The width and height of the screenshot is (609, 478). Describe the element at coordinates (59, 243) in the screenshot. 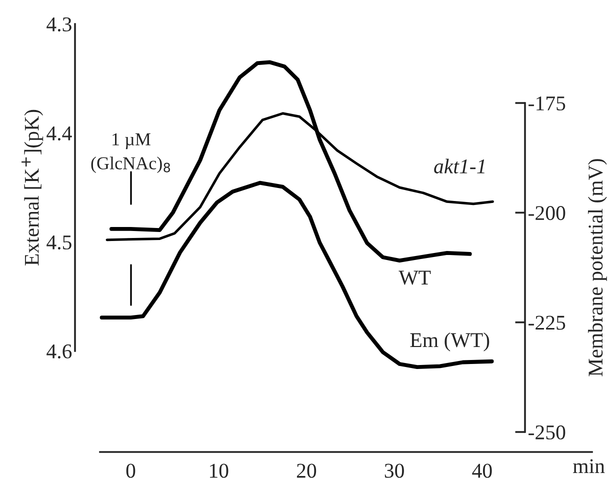

I see `y-tick-label: 4.5` at that location.